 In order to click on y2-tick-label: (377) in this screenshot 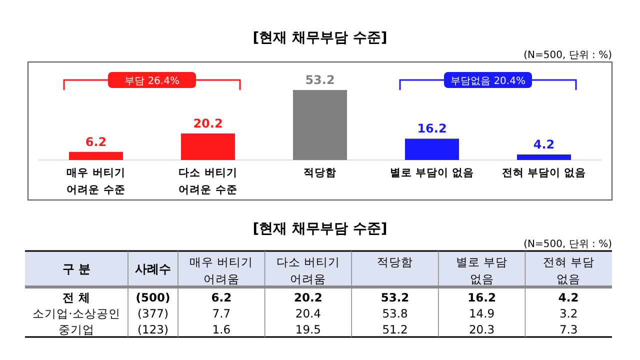, I will do `click(153, 313)`.